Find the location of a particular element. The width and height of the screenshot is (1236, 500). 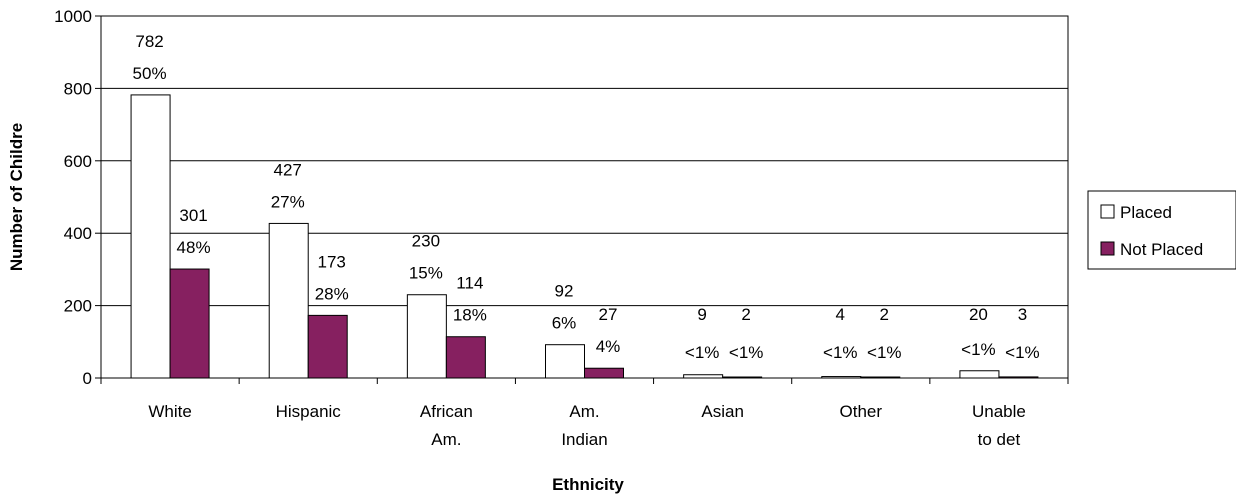

x-axis-title: Ethnicity is located at coordinates (588, 484).